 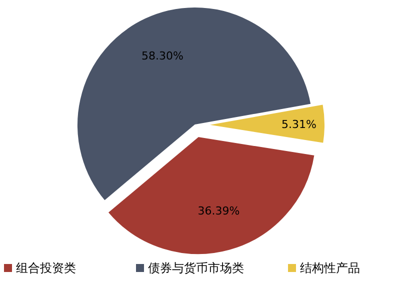 What do you see at coordinates (330, 268) in the screenshot?
I see `legend-label: 结构性产品` at bounding box center [330, 268].